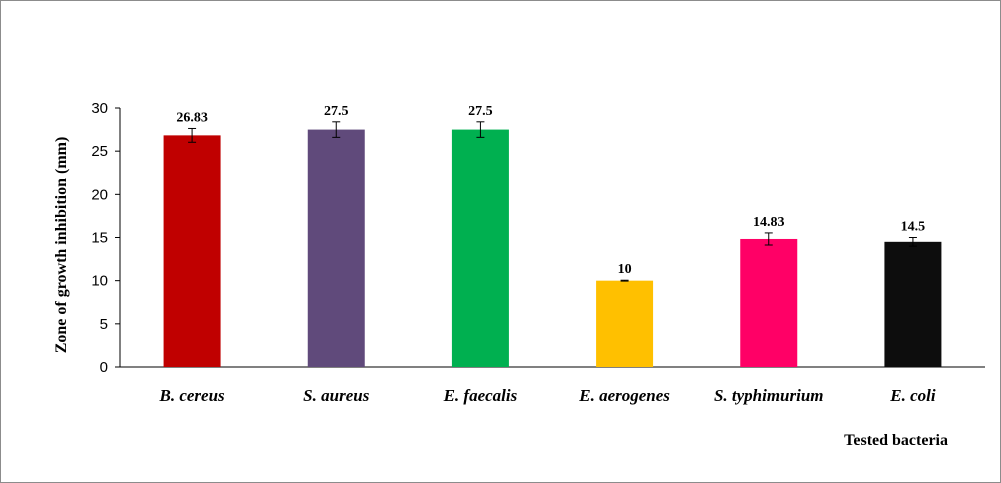 The height and width of the screenshot is (483, 1001). I want to click on data-label: 26.83, so click(192, 117).